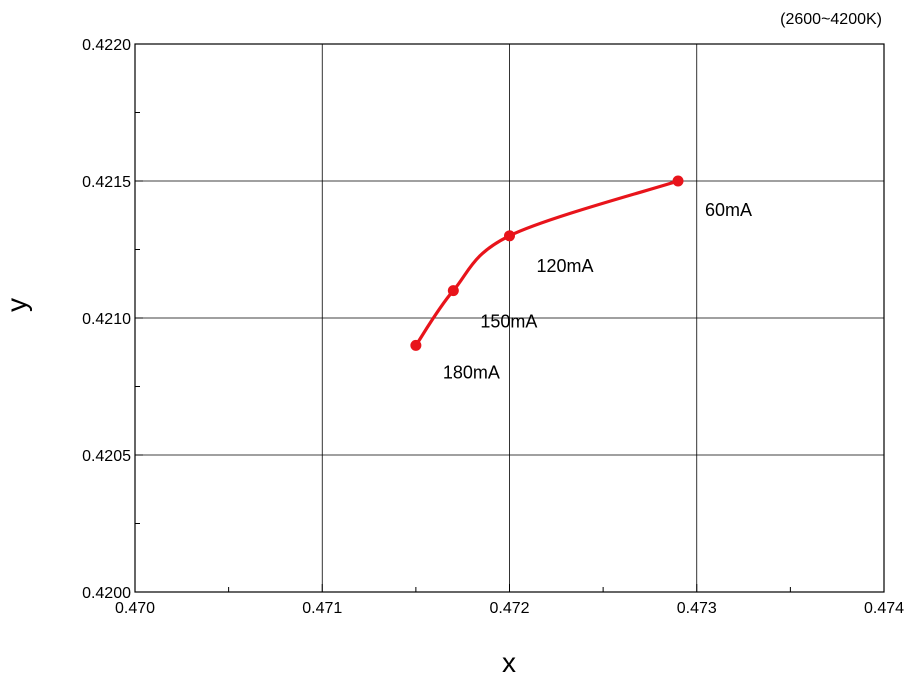 The width and height of the screenshot is (910, 679). What do you see at coordinates (471, 372) in the screenshot?
I see `data-point-label: 180mA` at bounding box center [471, 372].